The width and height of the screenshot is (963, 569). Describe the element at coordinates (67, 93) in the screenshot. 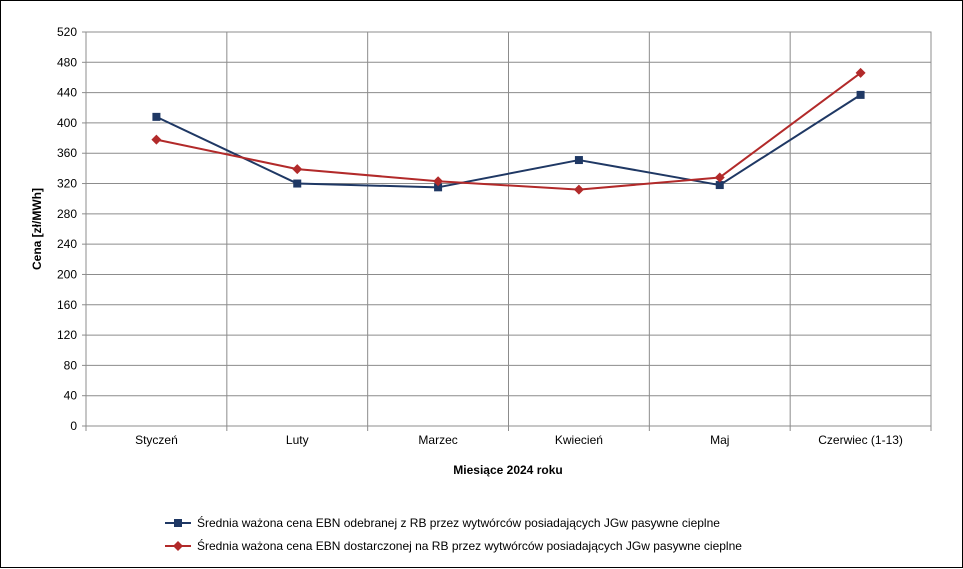

I see `y-tick-label: 440` at that location.